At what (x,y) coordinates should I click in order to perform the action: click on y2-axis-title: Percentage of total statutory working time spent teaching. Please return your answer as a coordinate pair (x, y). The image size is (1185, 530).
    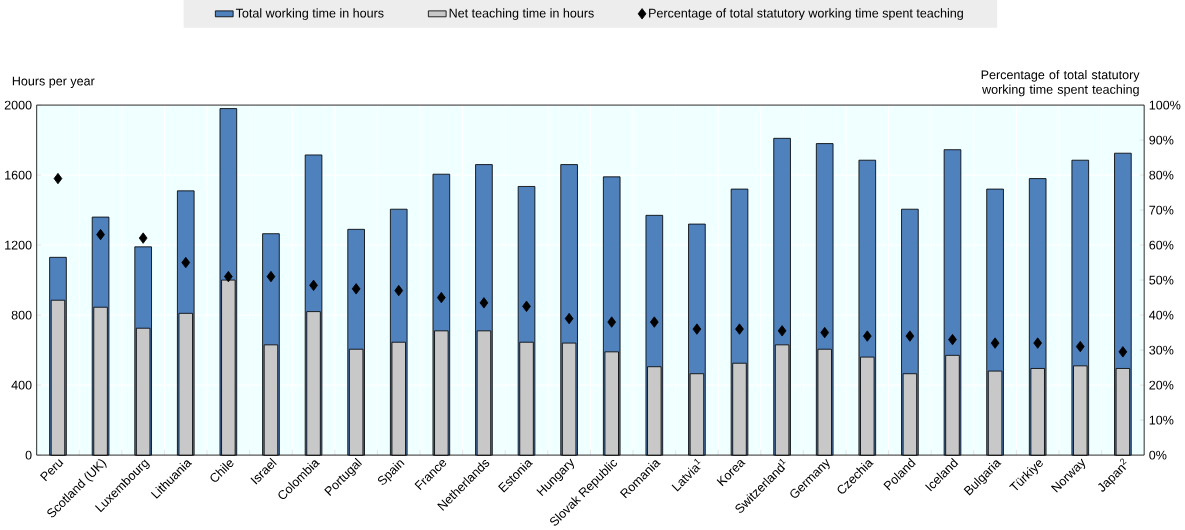
    Looking at the image, I should click on (1060, 83).